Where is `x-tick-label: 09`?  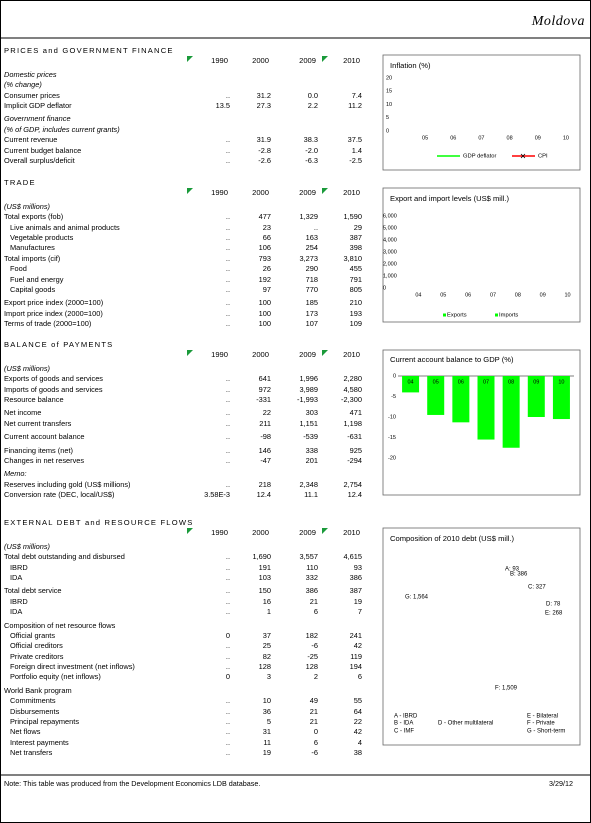 x-tick-label: 09 is located at coordinates (536, 382).